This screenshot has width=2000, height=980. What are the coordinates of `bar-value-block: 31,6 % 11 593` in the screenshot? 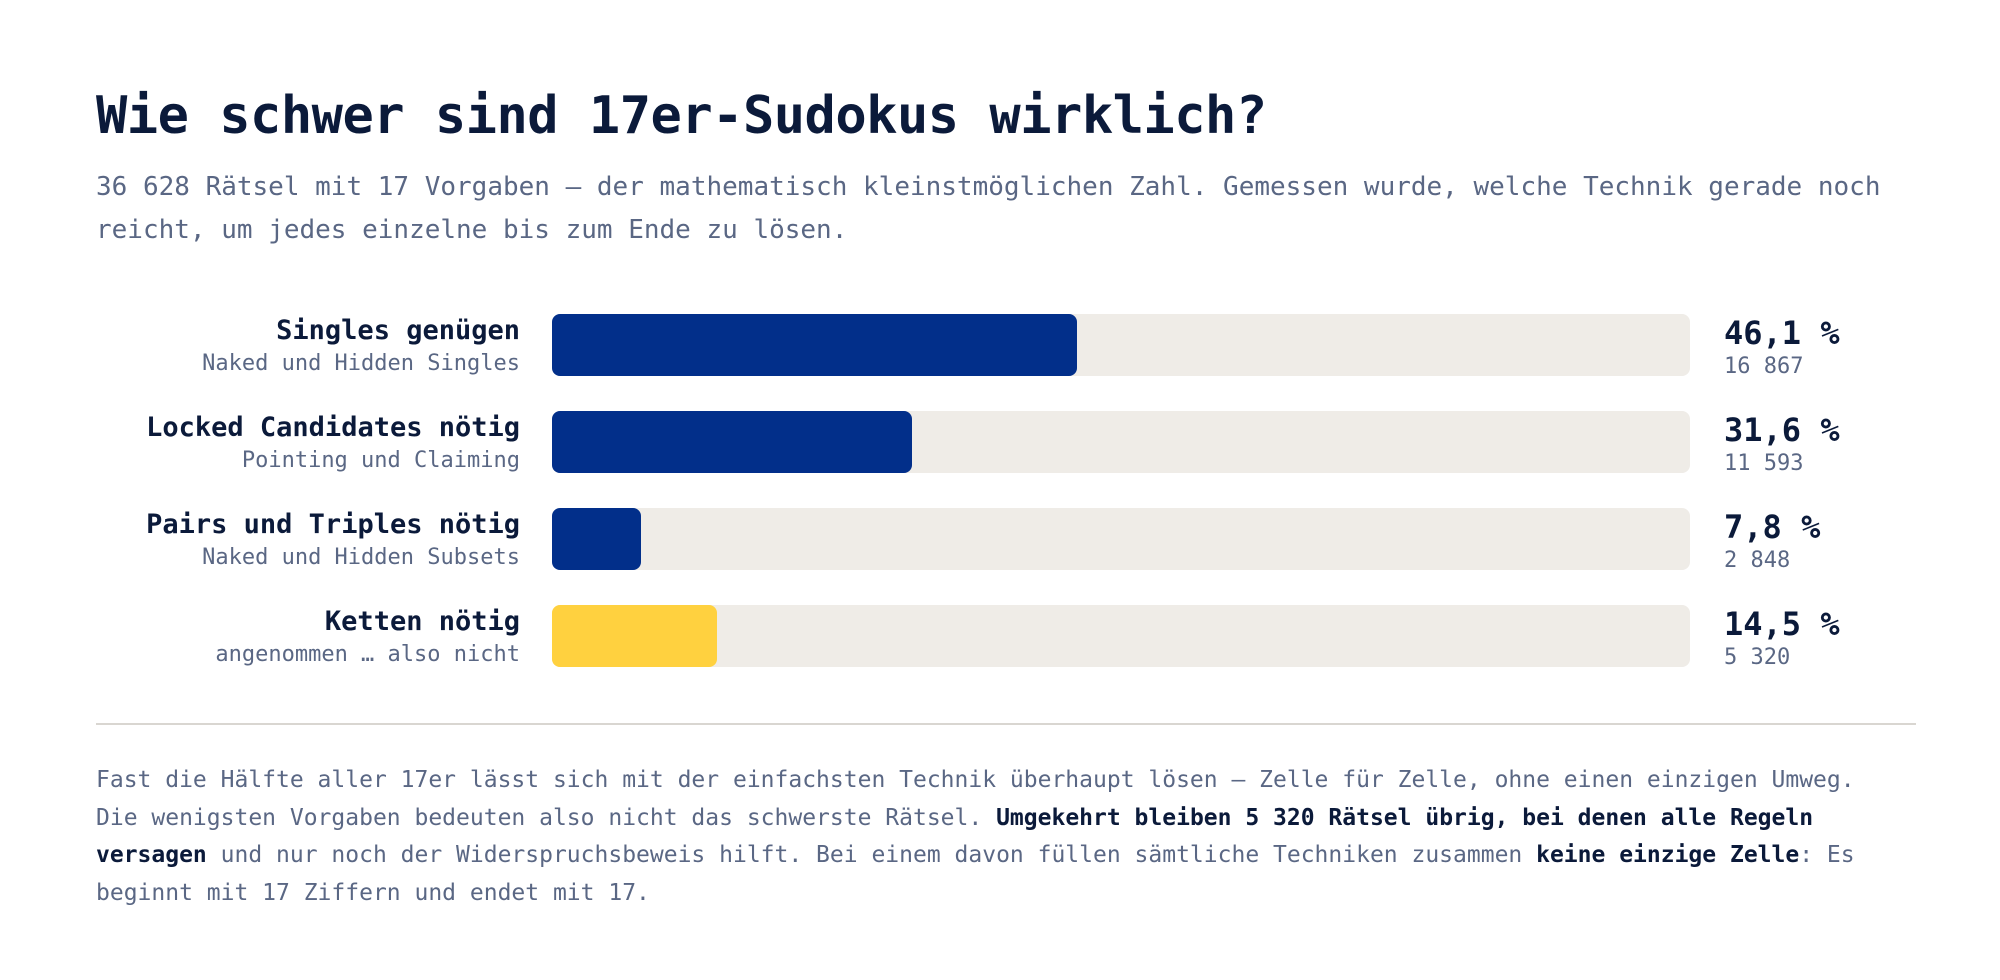 It's located at (1854, 445).